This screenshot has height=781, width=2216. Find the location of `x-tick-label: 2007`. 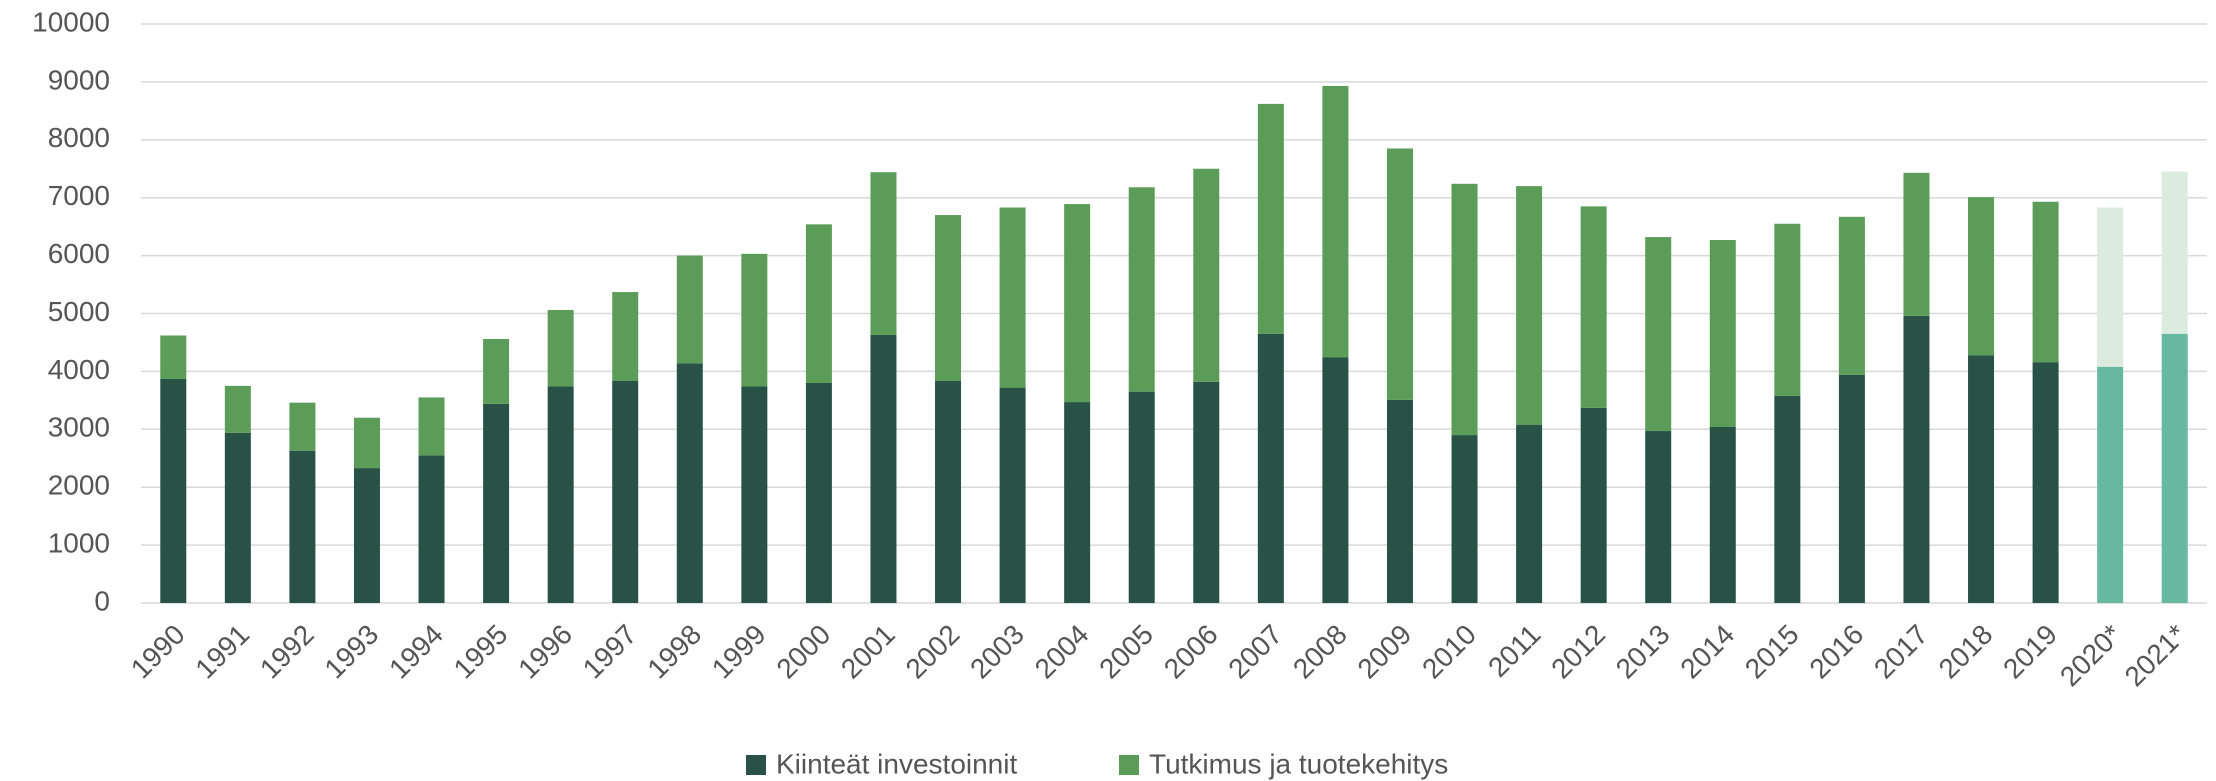

x-tick-label: 2007 is located at coordinates (1255, 652).